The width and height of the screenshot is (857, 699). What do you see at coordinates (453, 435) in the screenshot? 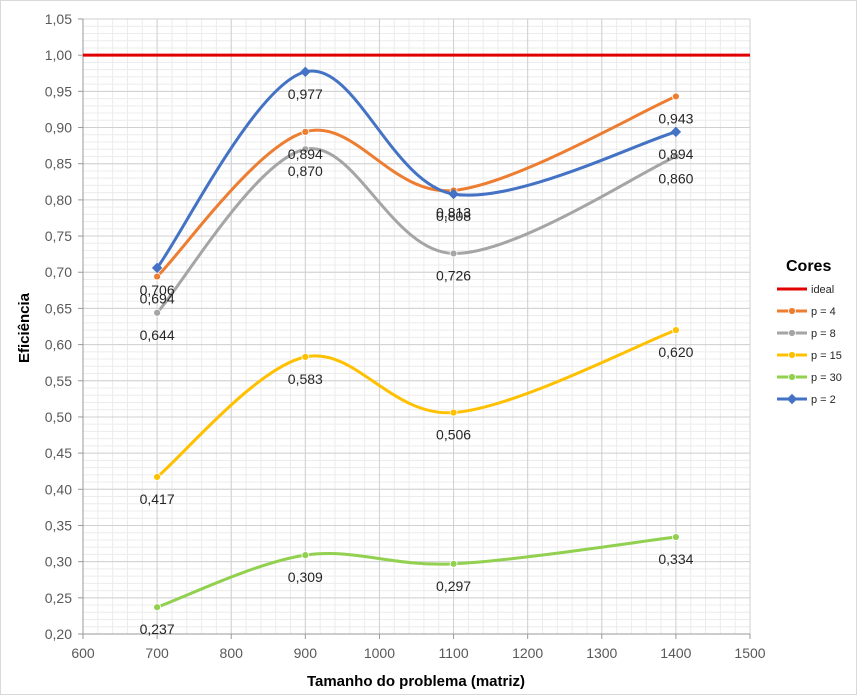
I see `data-label-p-15: 0,506` at bounding box center [453, 435].